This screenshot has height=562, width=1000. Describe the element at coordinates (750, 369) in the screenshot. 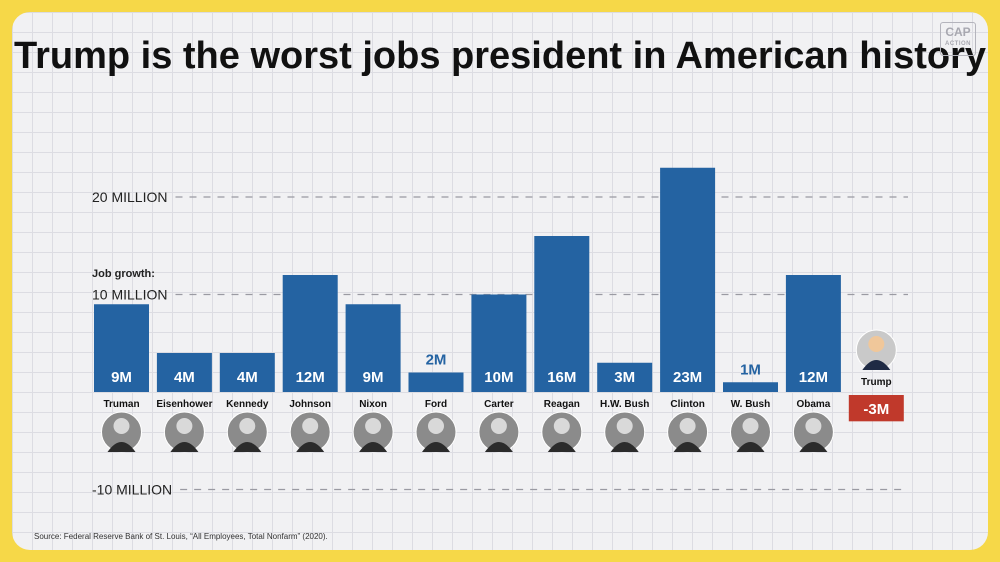

I see `bar-value-label: 1M` at that location.